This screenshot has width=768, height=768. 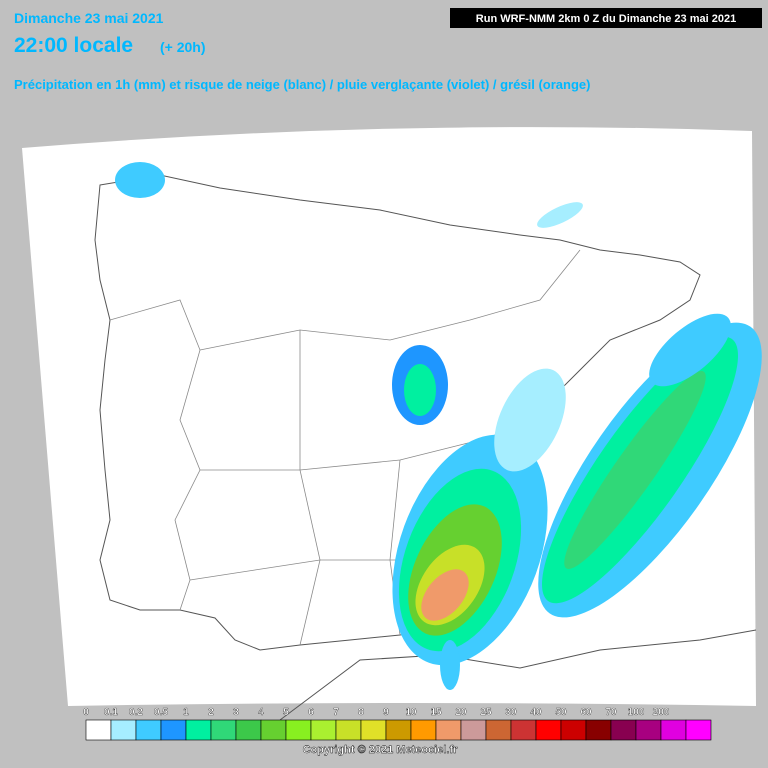 I want to click on legend-label: 10, so click(x=411, y=712).